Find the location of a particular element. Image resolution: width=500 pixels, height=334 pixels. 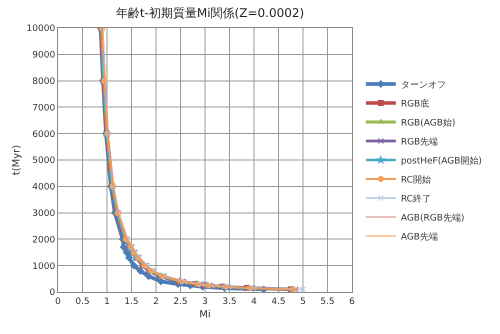

y-tick-label: 8000 is located at coordinates (44, 81).